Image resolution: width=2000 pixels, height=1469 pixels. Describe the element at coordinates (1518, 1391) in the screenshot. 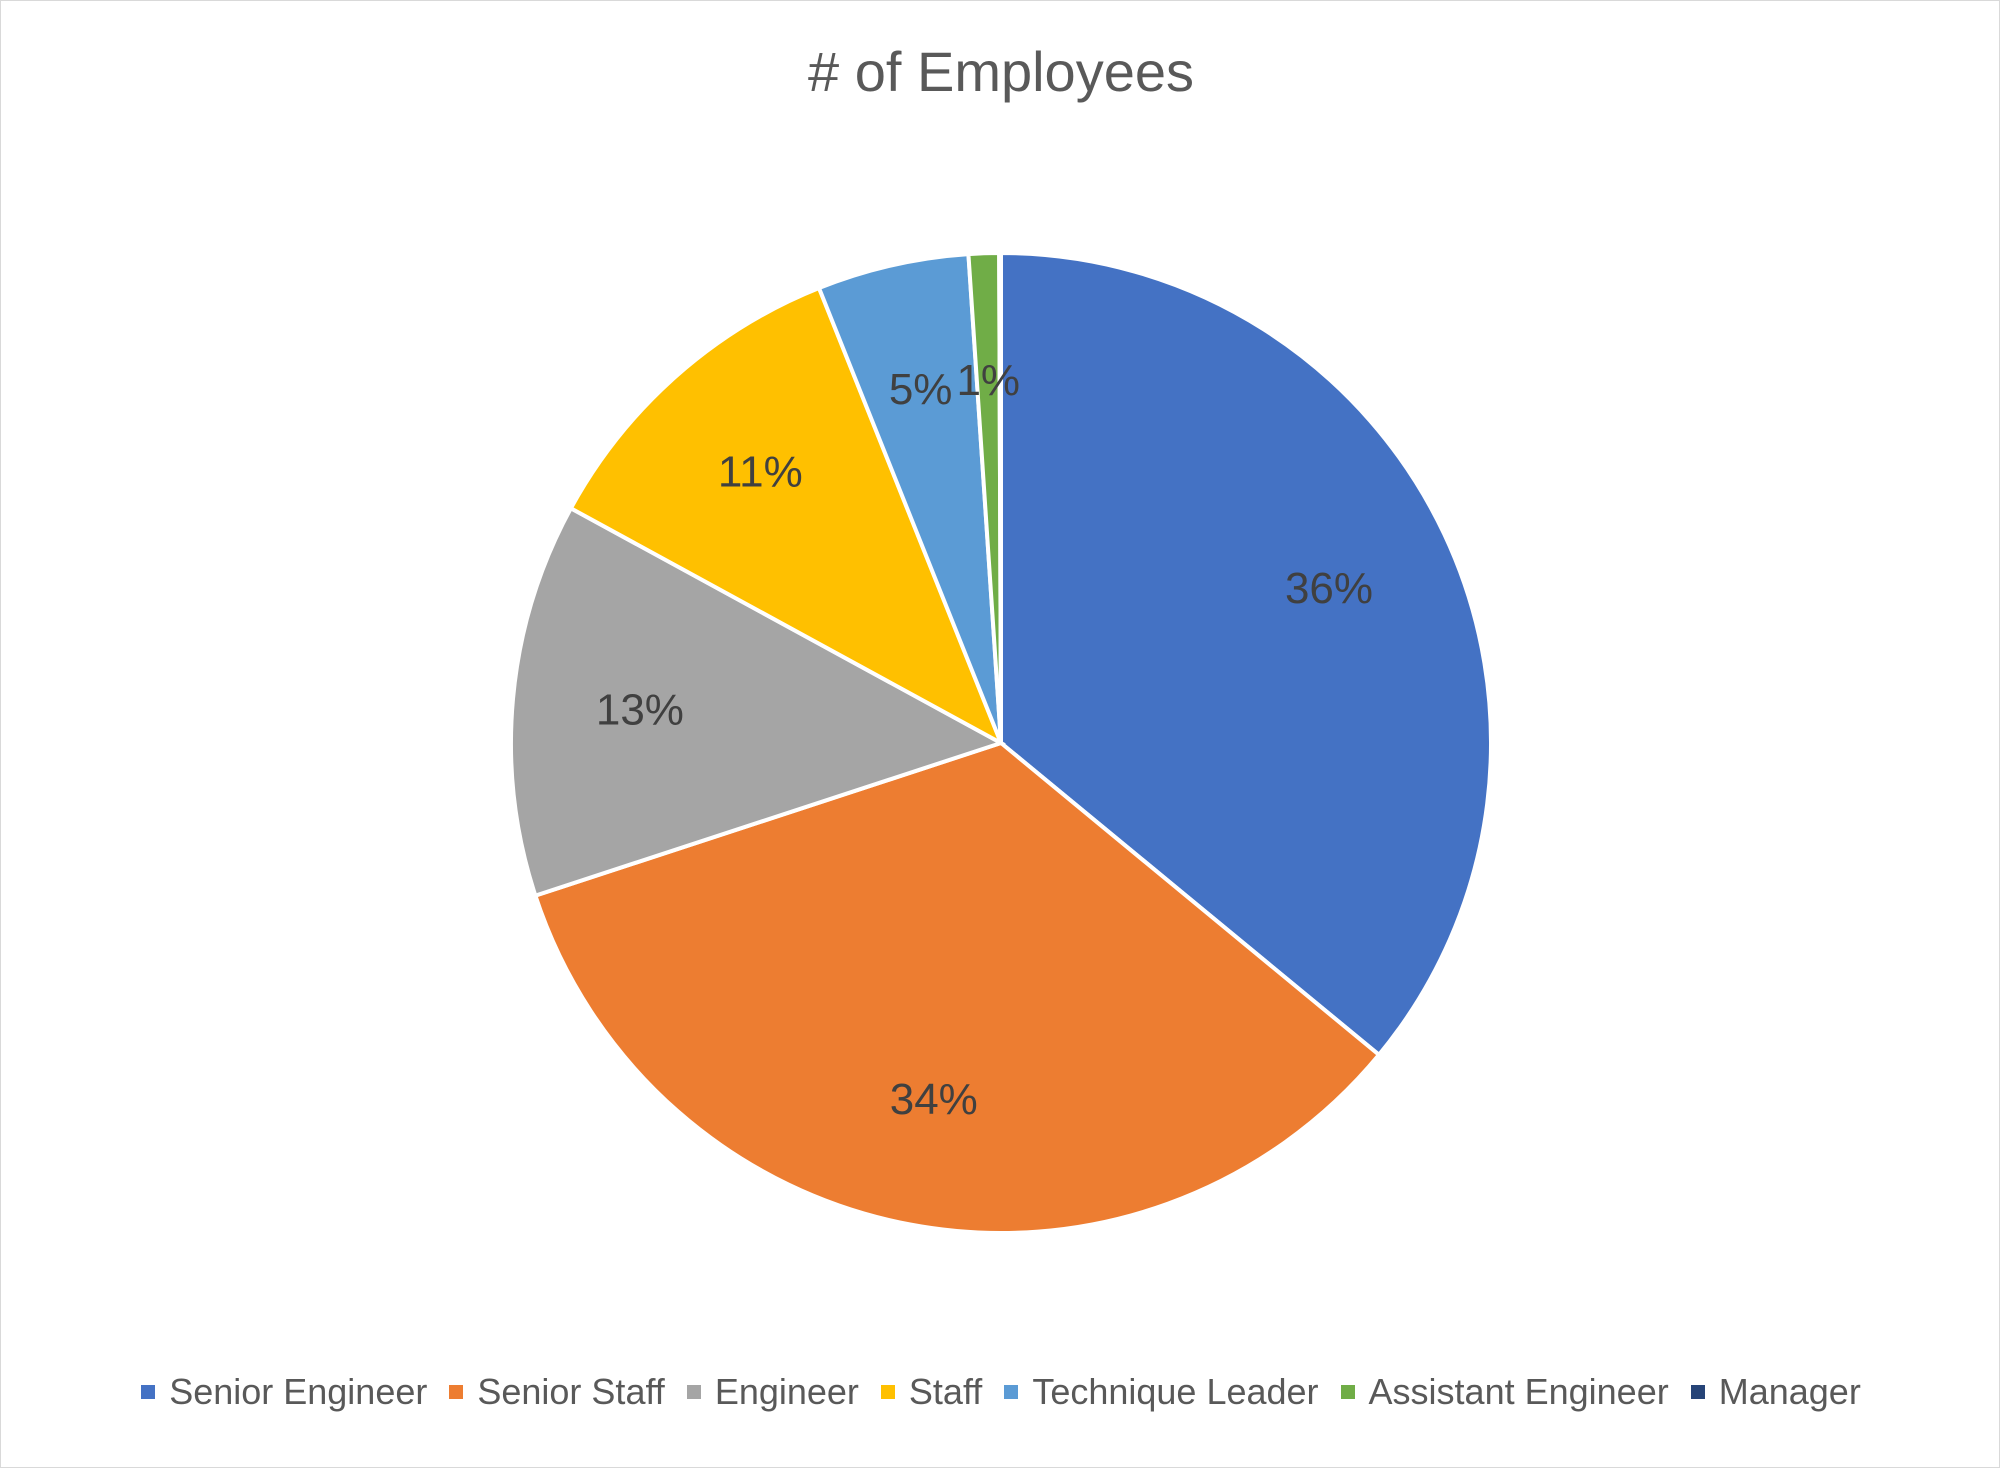

I see `legend-label: Assistant Engineer` at that location.